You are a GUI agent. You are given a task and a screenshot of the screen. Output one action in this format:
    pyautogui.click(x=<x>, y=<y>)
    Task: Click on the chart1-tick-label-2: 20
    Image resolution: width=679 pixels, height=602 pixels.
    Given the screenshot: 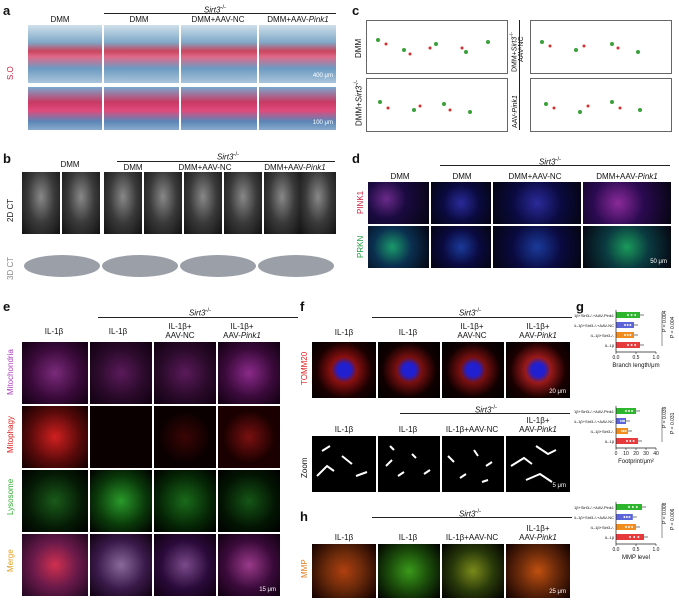 What is the action you would take?
    pyautogui.click(x=636, y=454)
    